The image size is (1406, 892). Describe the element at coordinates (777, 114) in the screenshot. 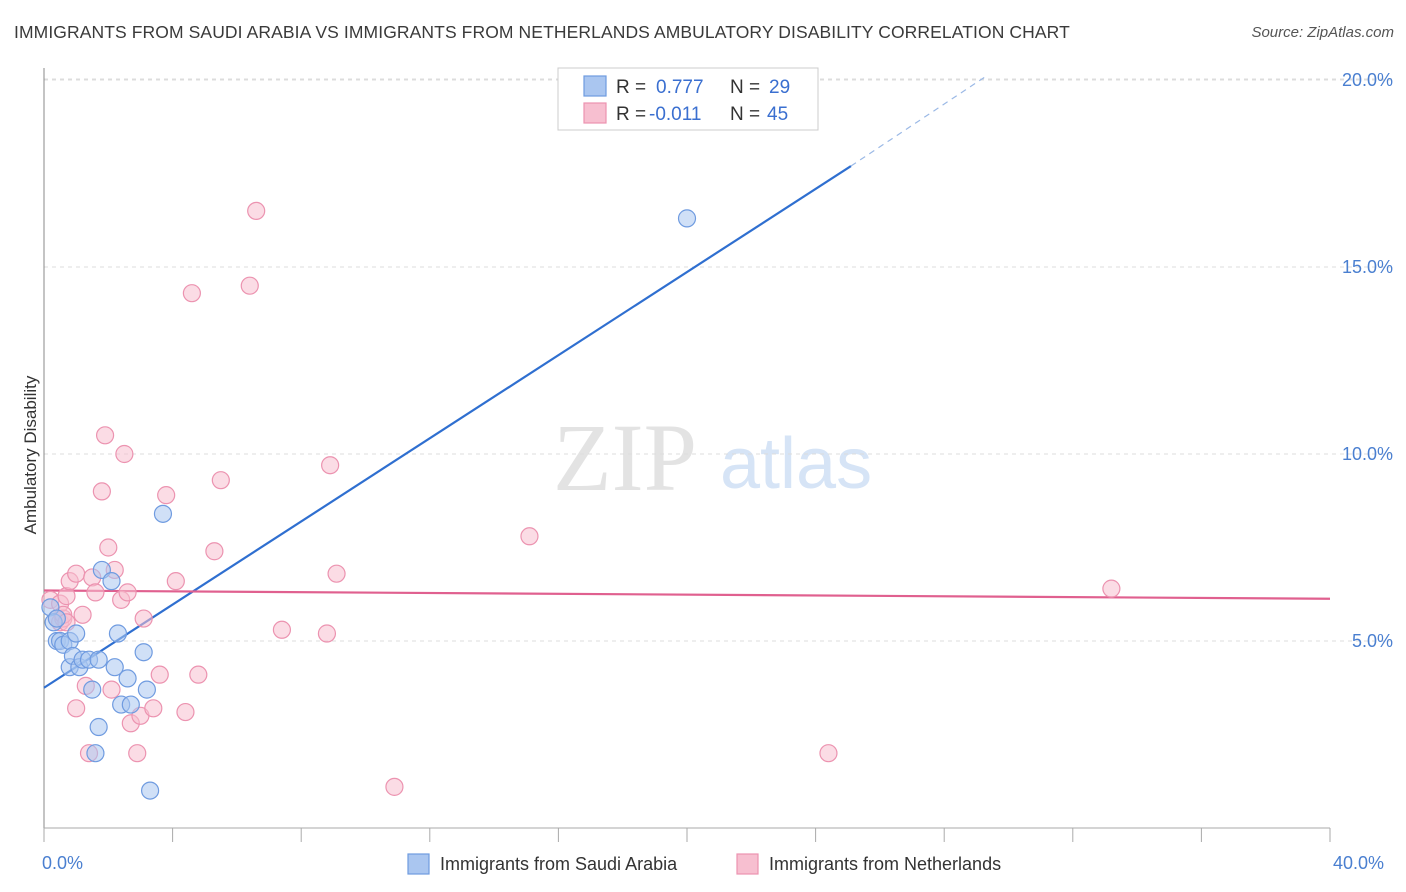

I see `legend-n-value-2: 45` at that location.